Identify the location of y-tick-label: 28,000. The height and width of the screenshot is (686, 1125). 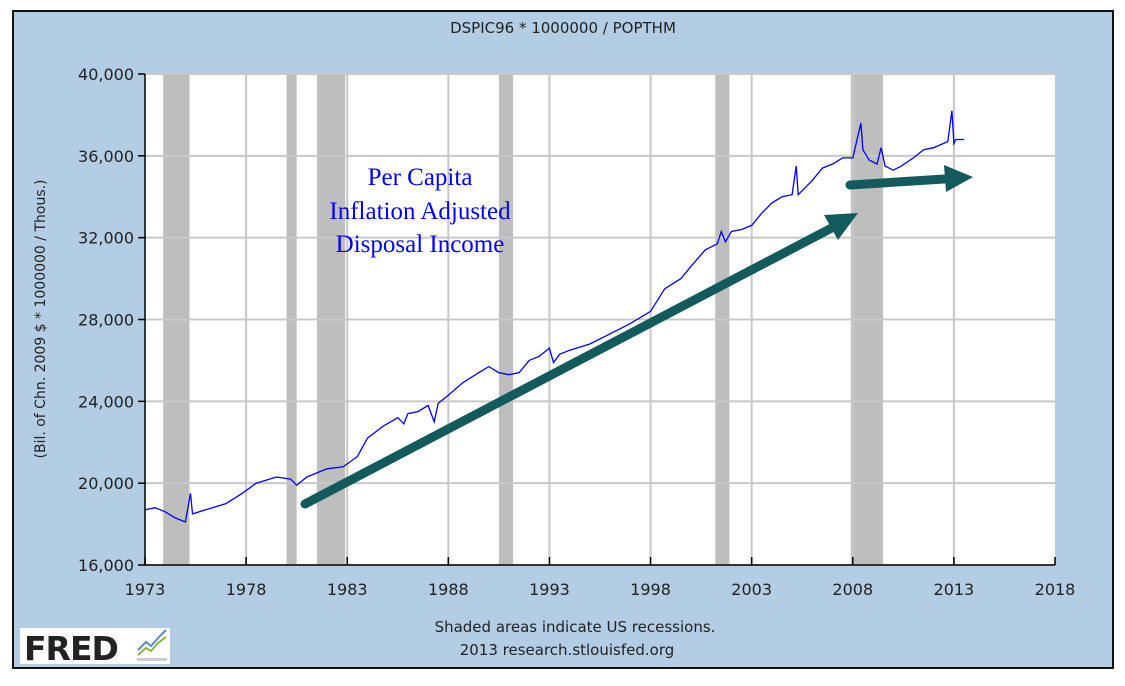
(106, 320).